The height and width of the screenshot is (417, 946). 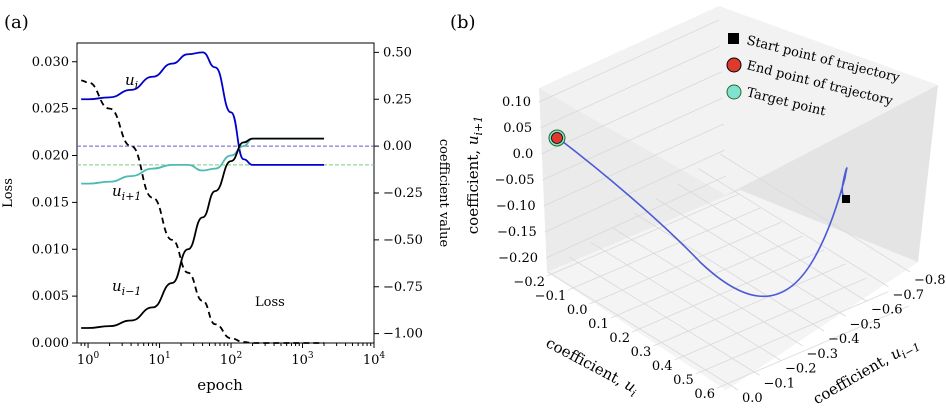 What do you see at coordinates (403, 193) in the screenshot?
I see `y-right-tick-label: −0.25` at bounding box center [403, 193].